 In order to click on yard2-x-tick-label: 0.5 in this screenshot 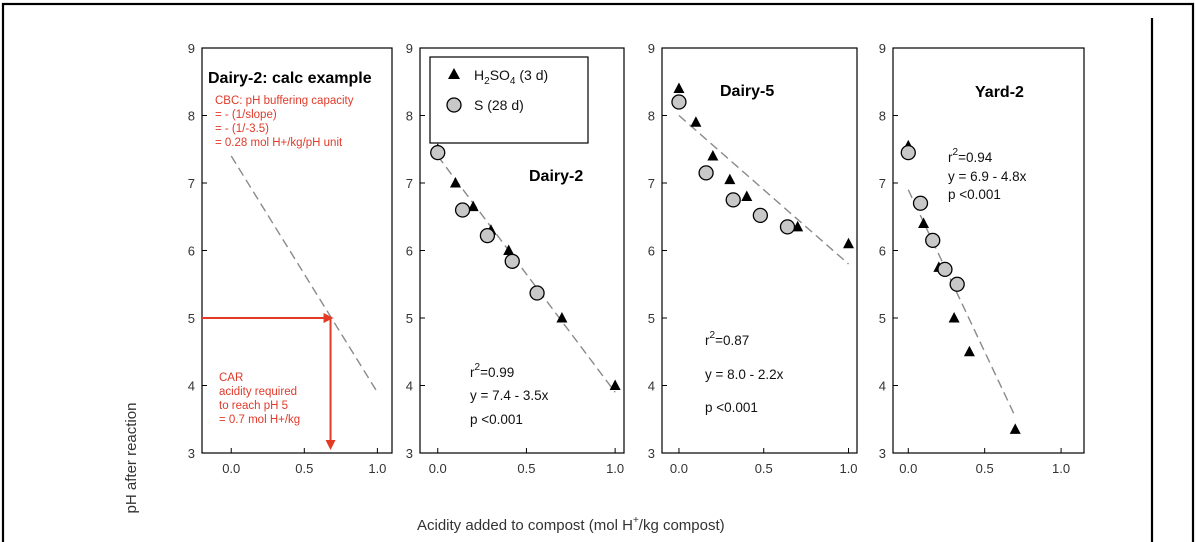, I will do `click(985, 468)`.